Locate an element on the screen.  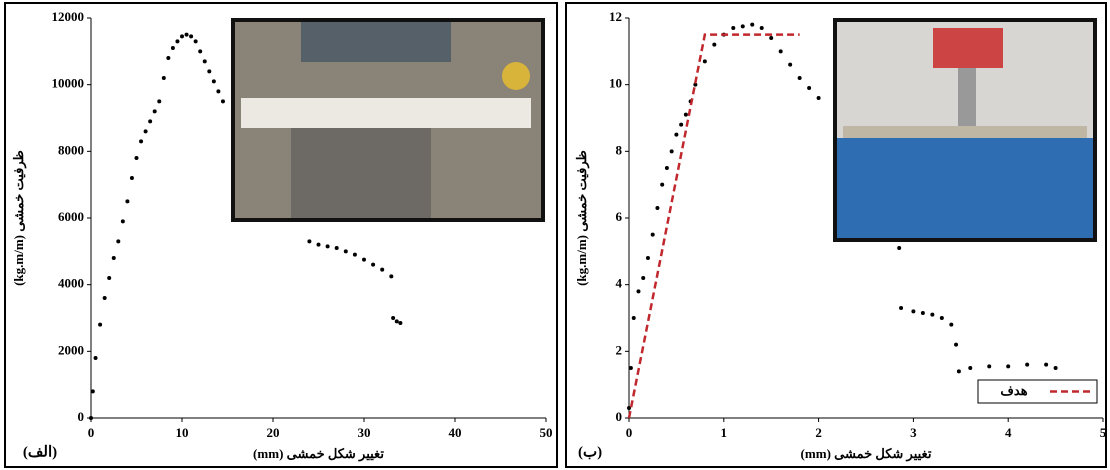
inset-photo is located at coordinates (965, 130).